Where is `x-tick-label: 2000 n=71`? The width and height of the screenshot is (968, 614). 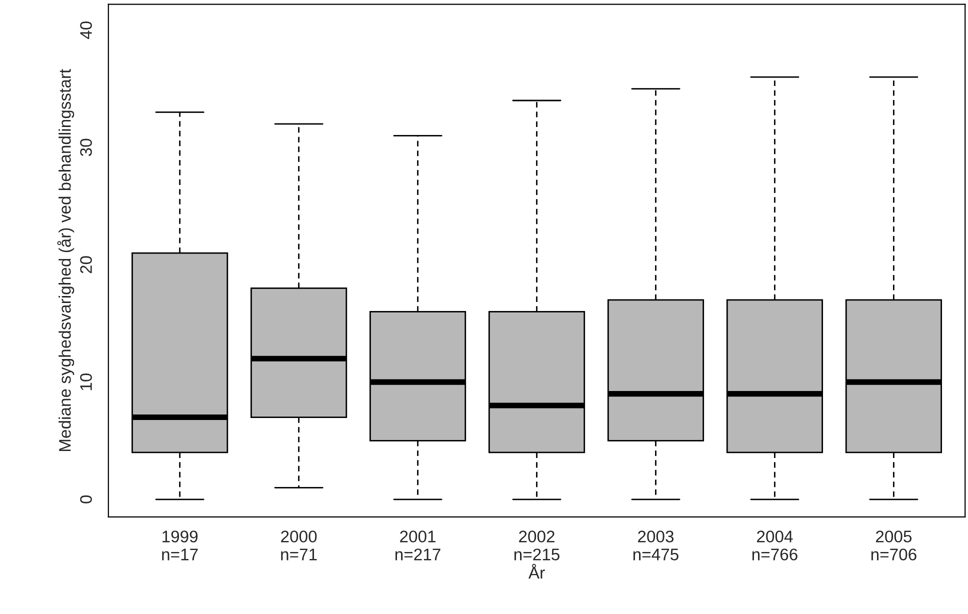 x-tick-label: 2000 n=71 is located at coordinates (299, 545).